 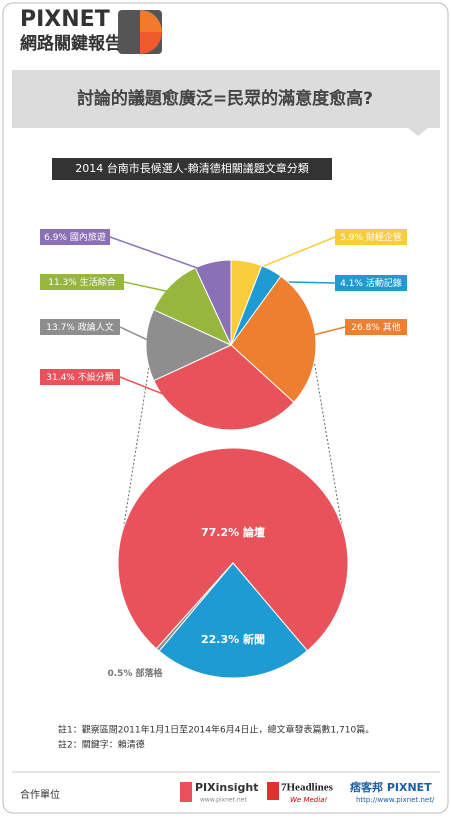 I want to click on logo-url: http://www.pixnet.net/, so click(x=395, y=800).